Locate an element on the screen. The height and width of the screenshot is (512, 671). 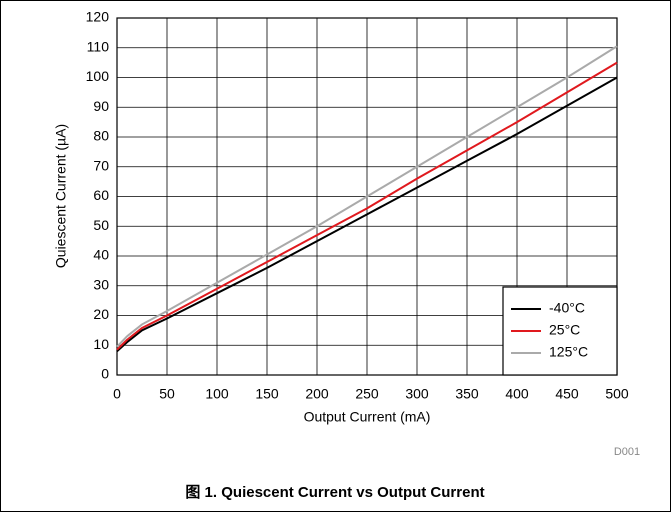
y-tick-label: 70 is located at coordinates (101, 165).